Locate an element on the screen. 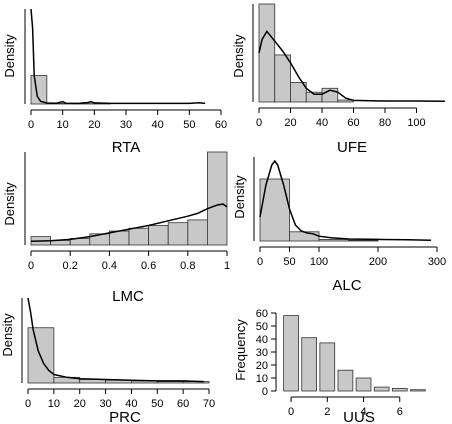 Image resolution: width=452 pixels, height=424 pixels. alc-density-curve is located at coordinates (345, 200).